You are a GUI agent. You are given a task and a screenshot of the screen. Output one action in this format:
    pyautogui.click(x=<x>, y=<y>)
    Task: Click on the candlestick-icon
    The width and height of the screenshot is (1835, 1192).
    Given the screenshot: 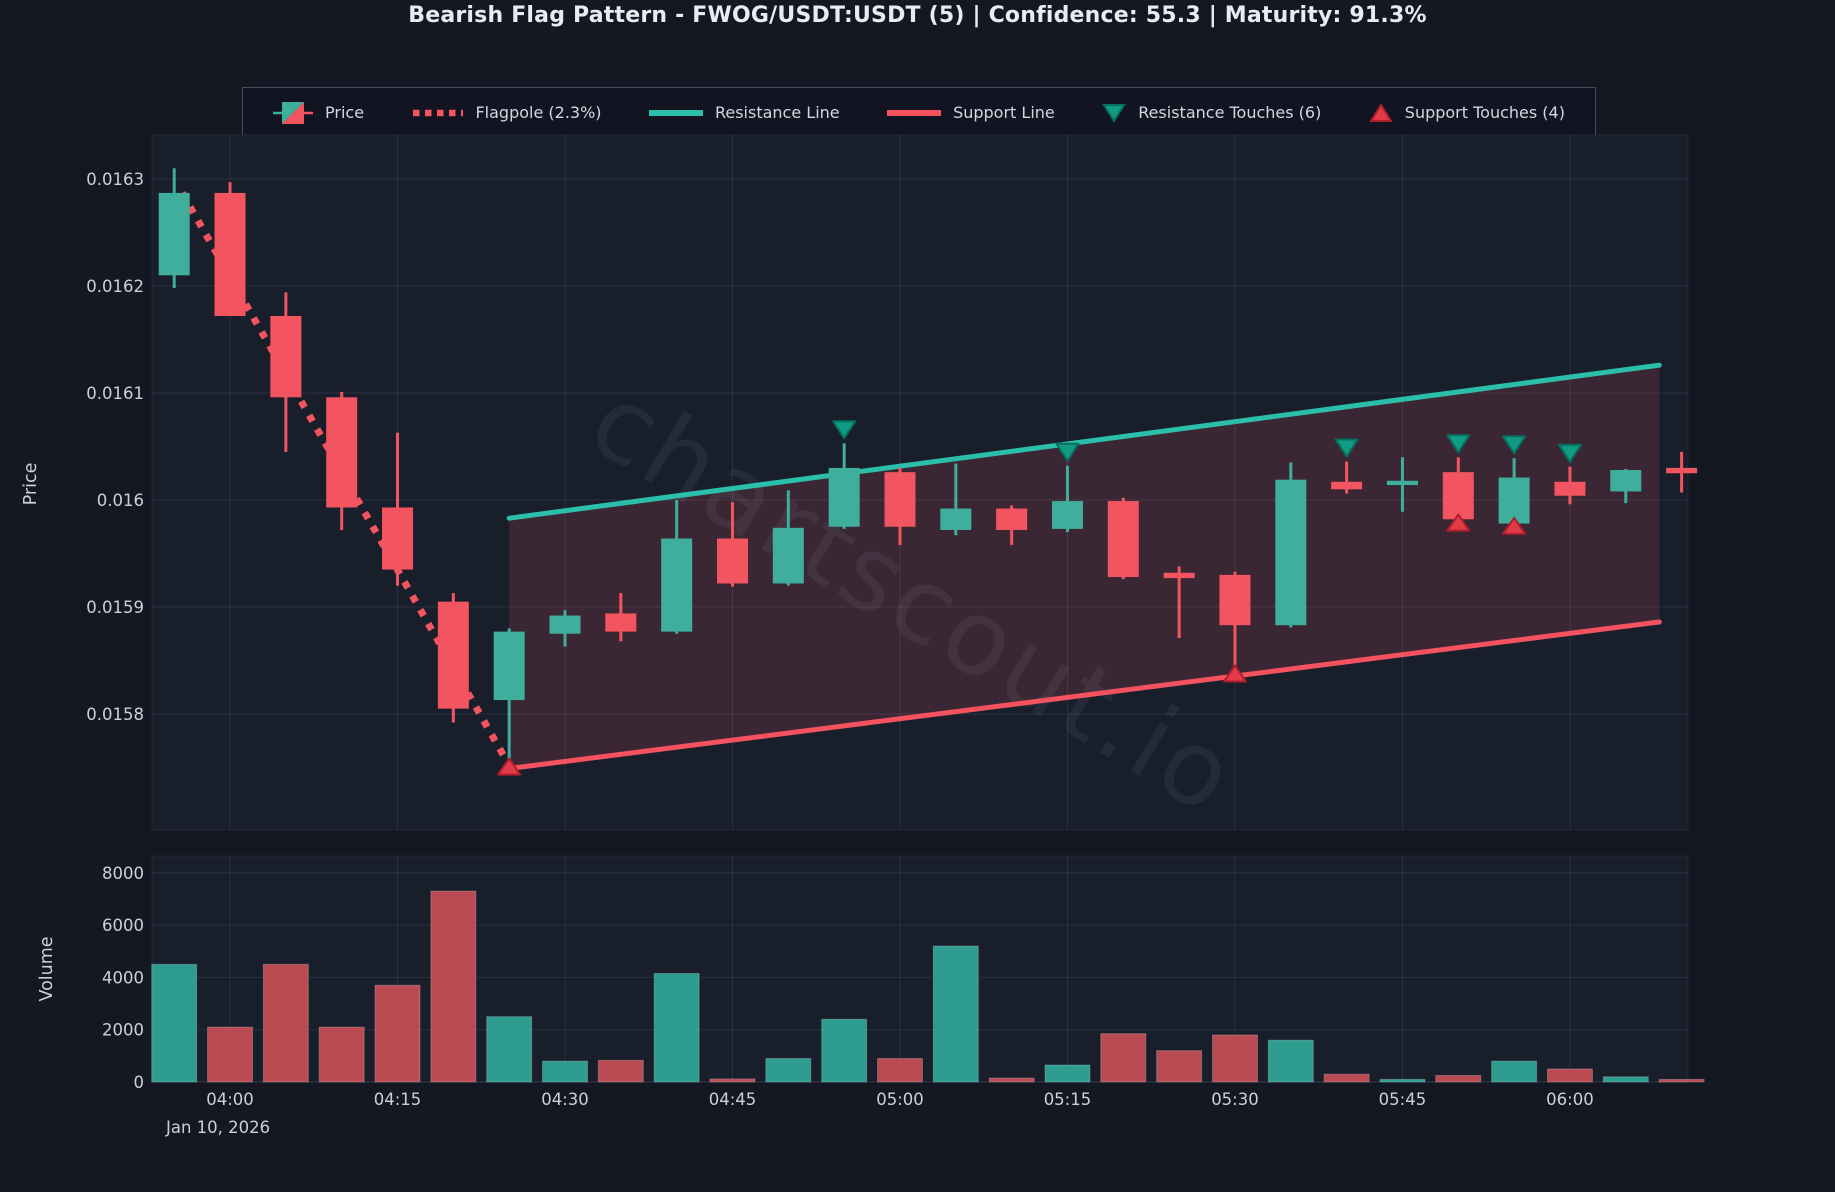 What is the action you would take?
    pyautogui.click(x=293, y=113)
    